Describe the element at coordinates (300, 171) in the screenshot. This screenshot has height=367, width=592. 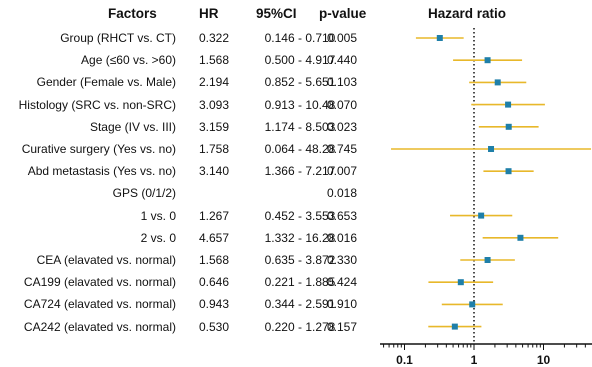
I see `cell-ci: 1.366 - 7.217` at that location.